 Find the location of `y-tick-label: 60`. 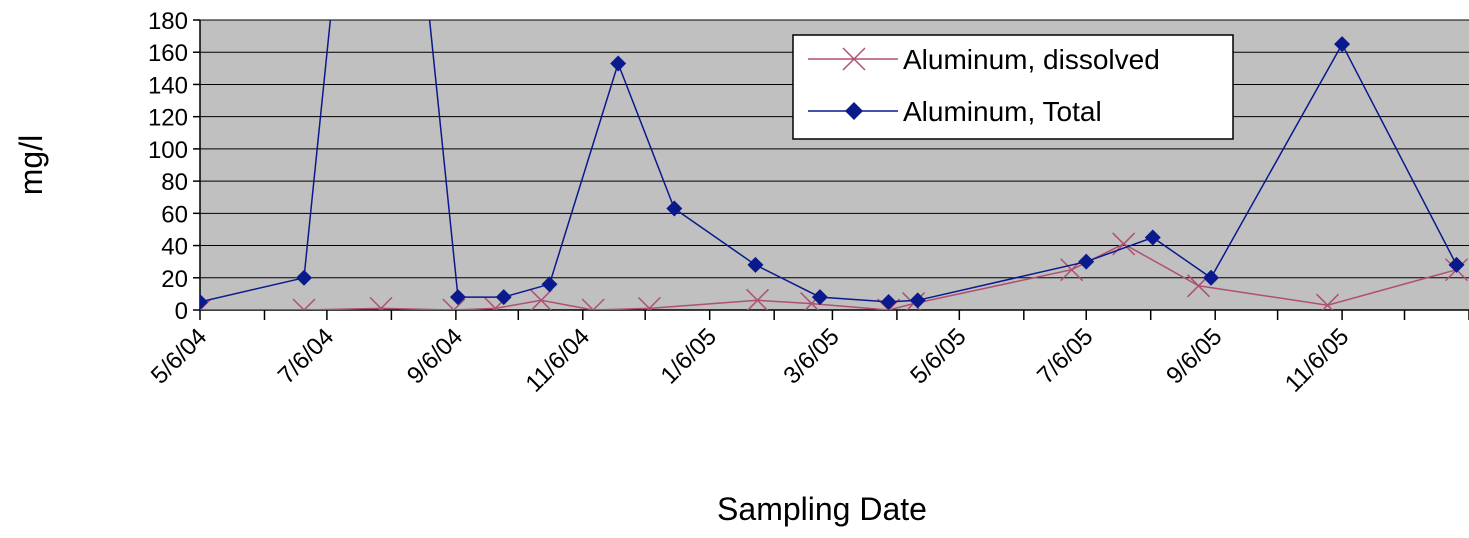

y-tick-label: 60 is located at coordinates (174, 214).